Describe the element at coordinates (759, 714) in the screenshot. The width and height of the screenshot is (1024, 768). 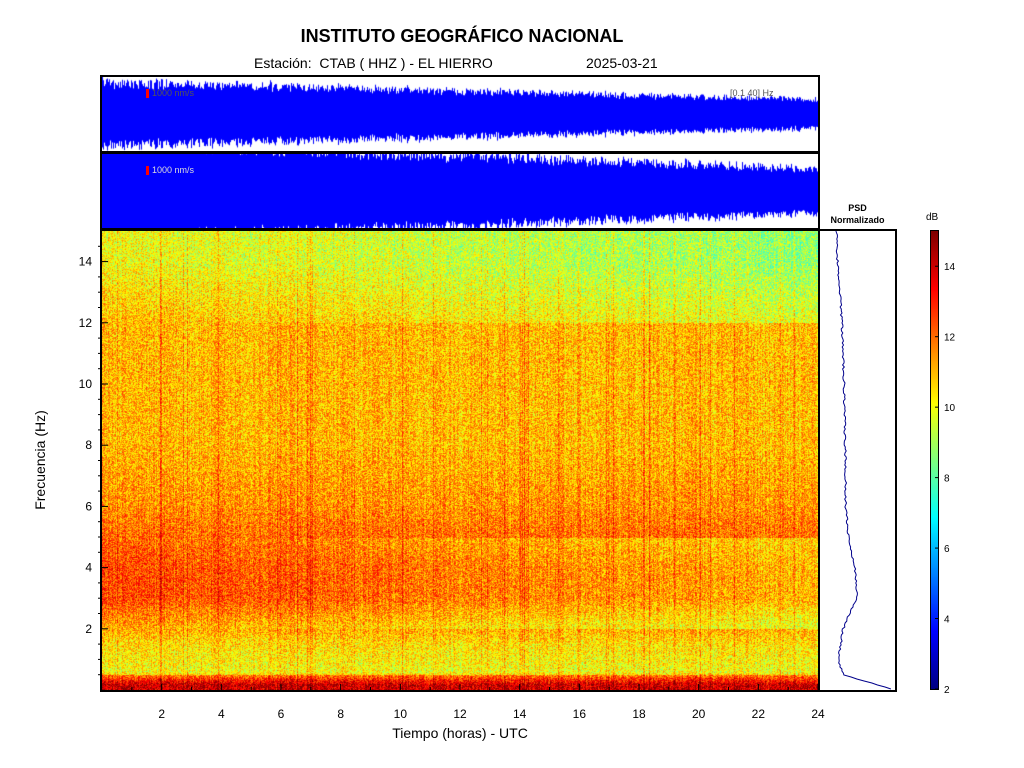
I see `x-tick-label: 22` at that location.